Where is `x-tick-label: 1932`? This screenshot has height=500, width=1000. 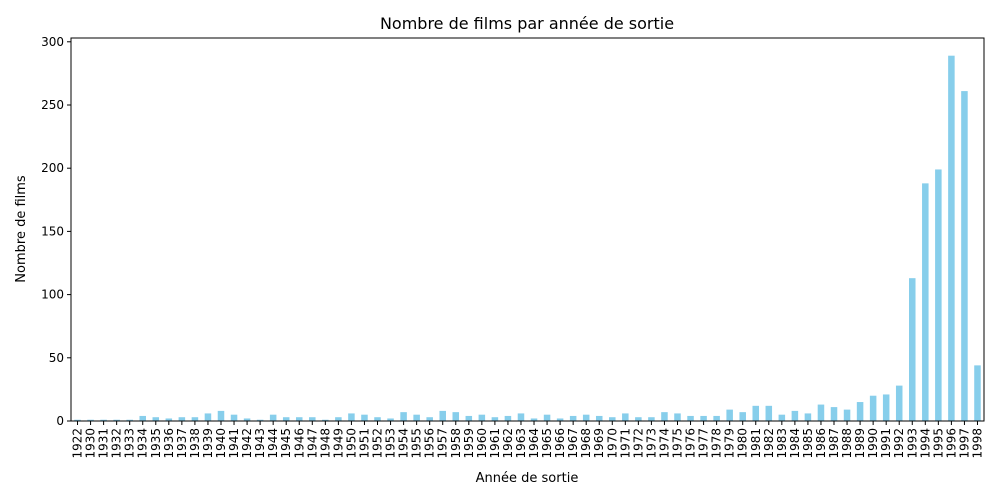 x-tick-label: 1932 is located at coordinates (117, 443).